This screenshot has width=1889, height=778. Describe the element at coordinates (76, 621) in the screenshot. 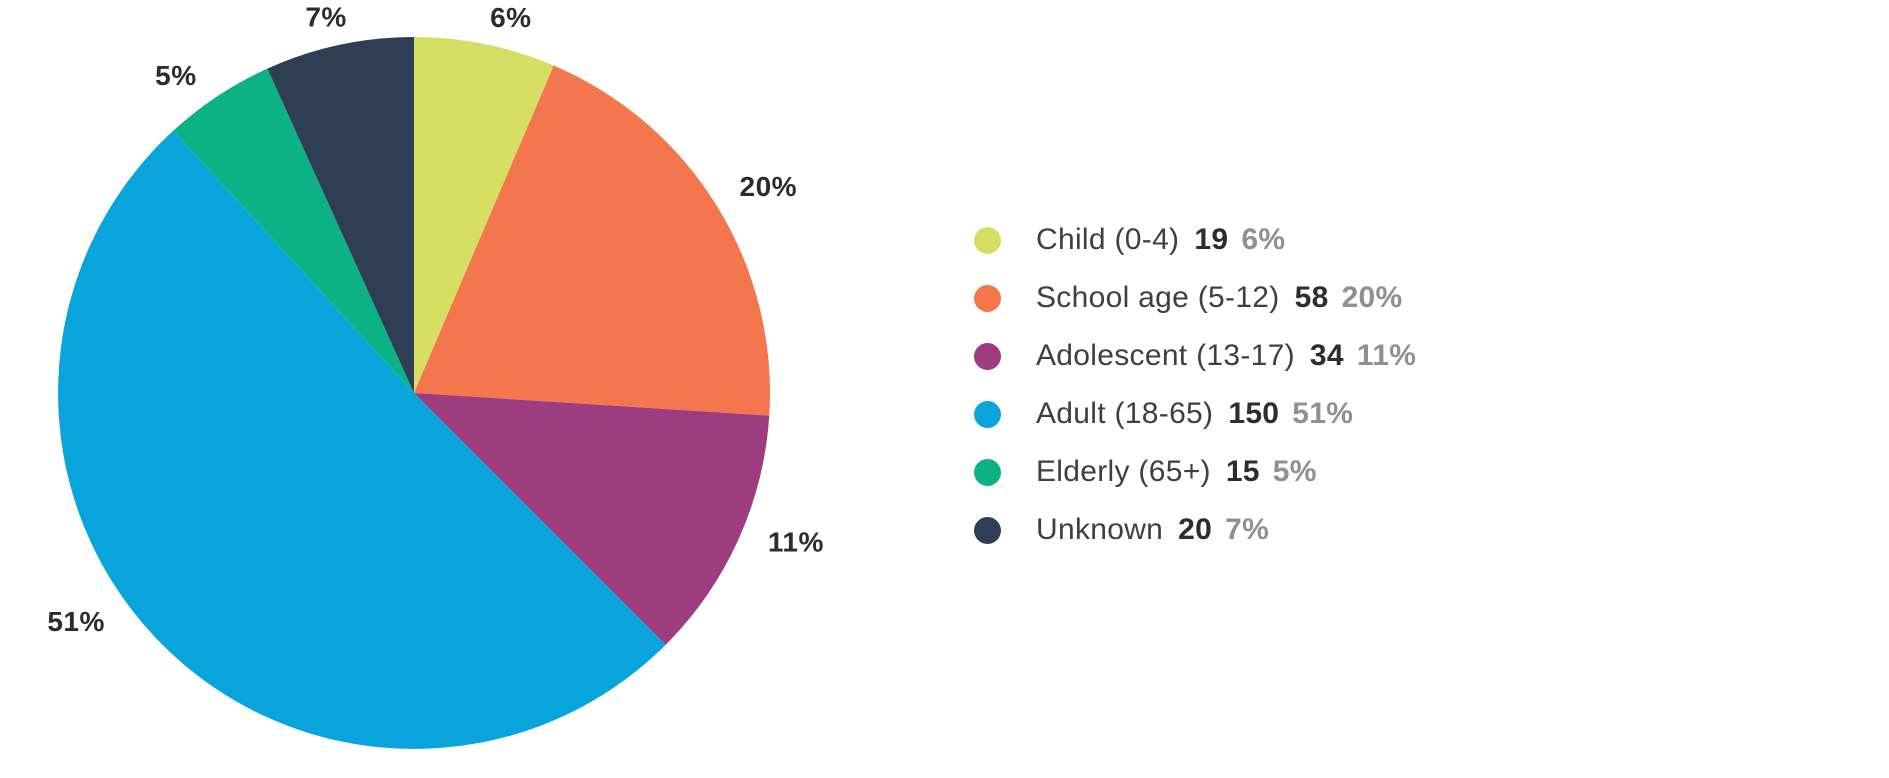

I see `slice-label-adult-18-65: 51%` at that location.